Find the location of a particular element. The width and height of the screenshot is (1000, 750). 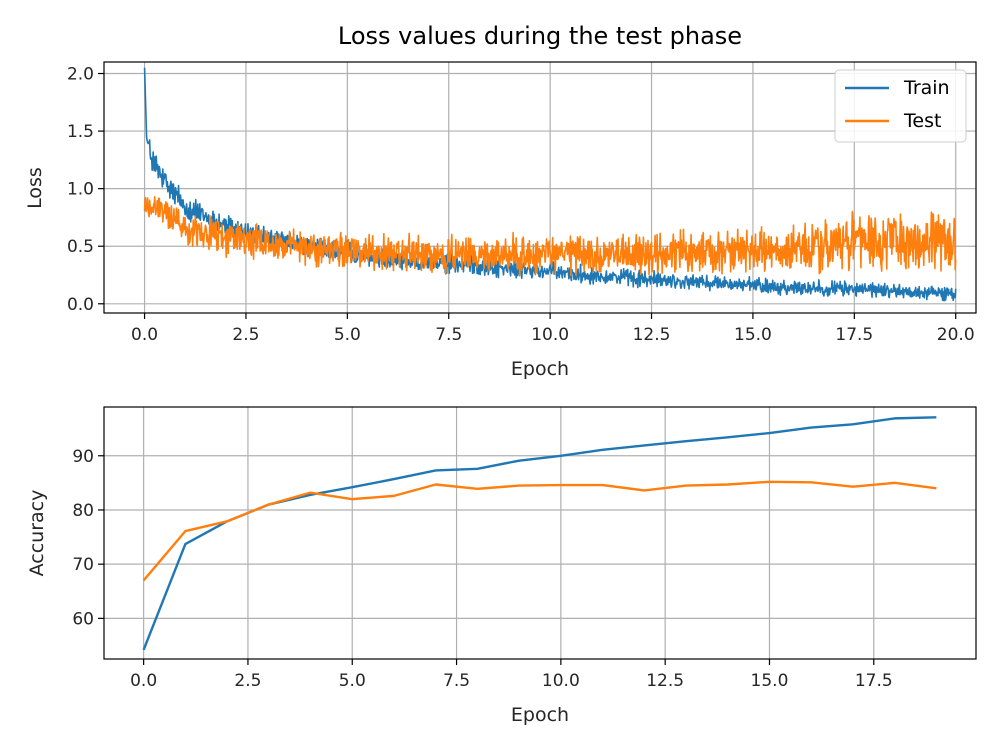

accuracy-x-ticks: 0.0 2.5 5.0 7.5 10.0 12.5 15.0 17.5 is located at coordinates (511, 675).